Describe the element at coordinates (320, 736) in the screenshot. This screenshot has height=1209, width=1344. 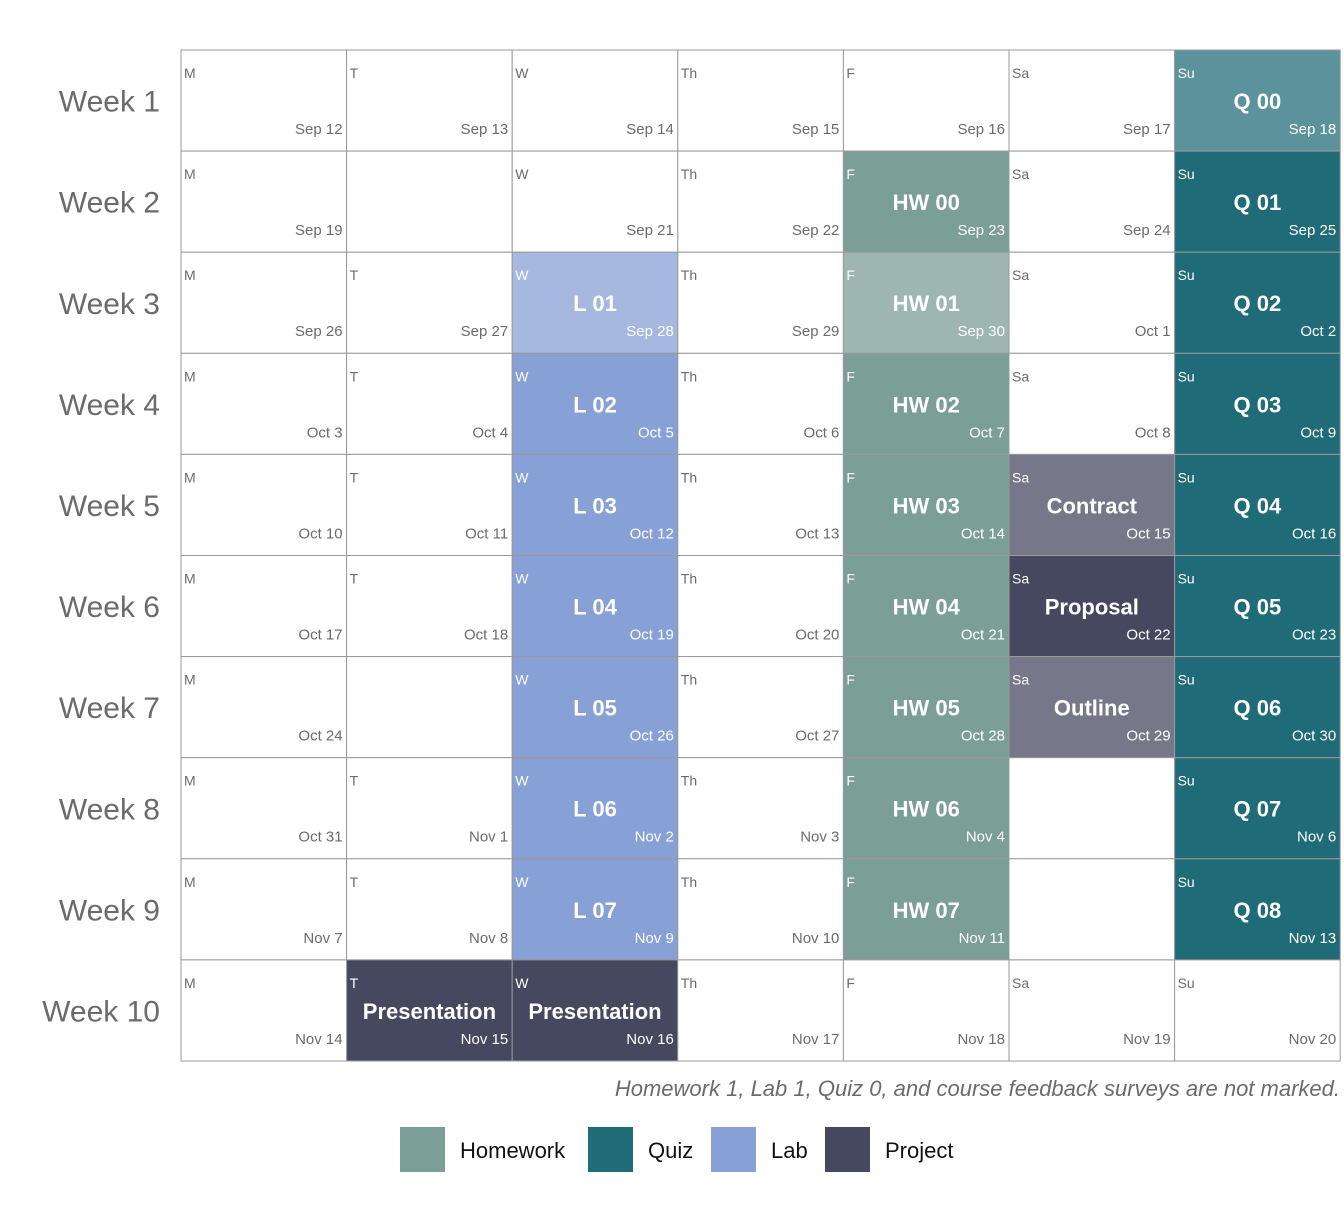
I see `date-label: Oct 24` at that location.